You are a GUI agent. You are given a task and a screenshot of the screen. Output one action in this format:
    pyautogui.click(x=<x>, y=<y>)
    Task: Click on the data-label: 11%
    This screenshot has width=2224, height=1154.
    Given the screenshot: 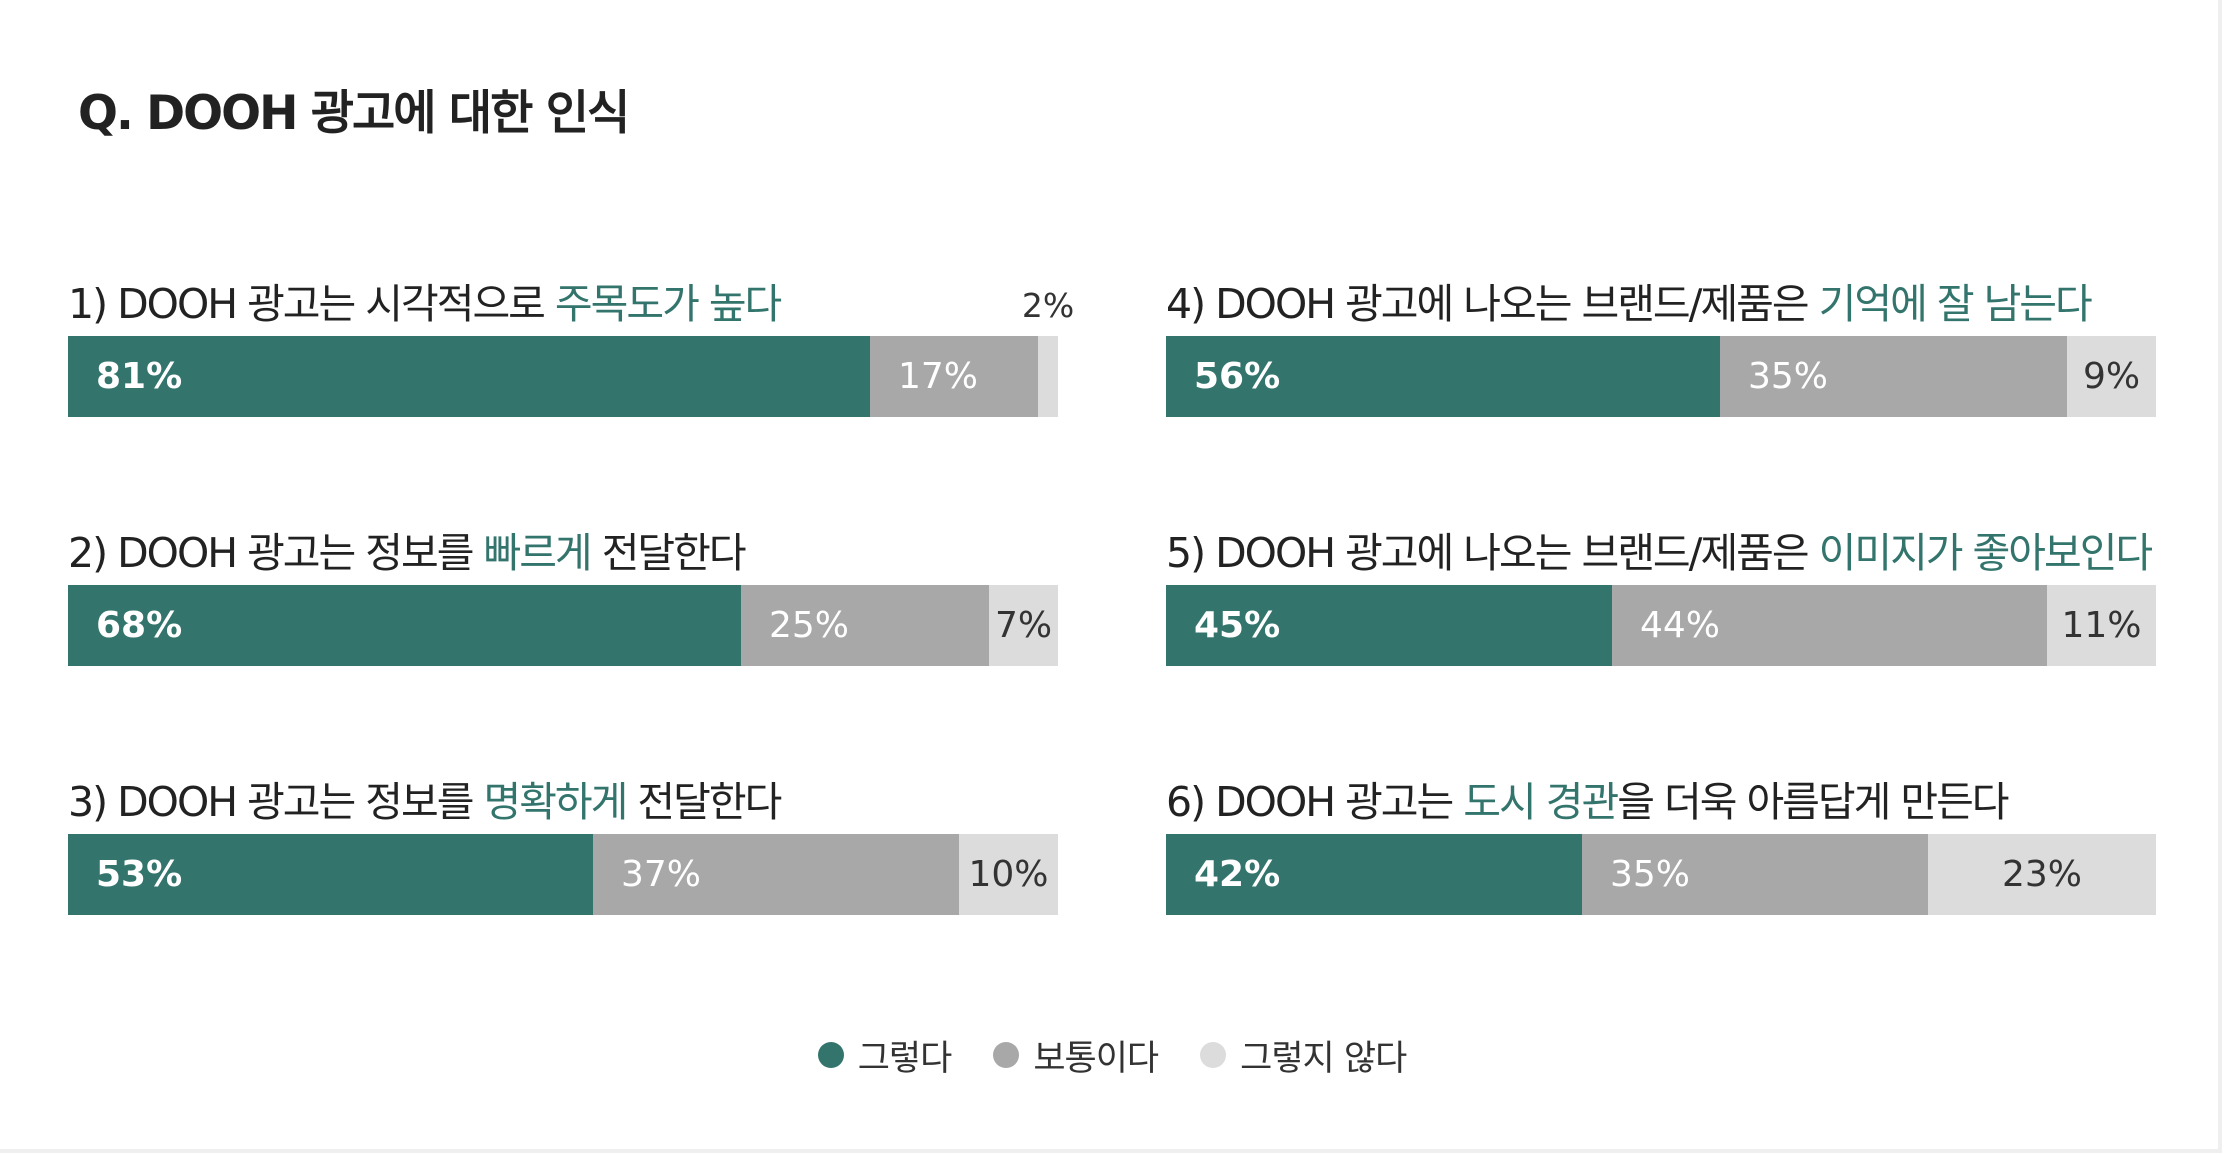 What is the action you would take?
    pyautogui.click(x=2101, y=625)
    